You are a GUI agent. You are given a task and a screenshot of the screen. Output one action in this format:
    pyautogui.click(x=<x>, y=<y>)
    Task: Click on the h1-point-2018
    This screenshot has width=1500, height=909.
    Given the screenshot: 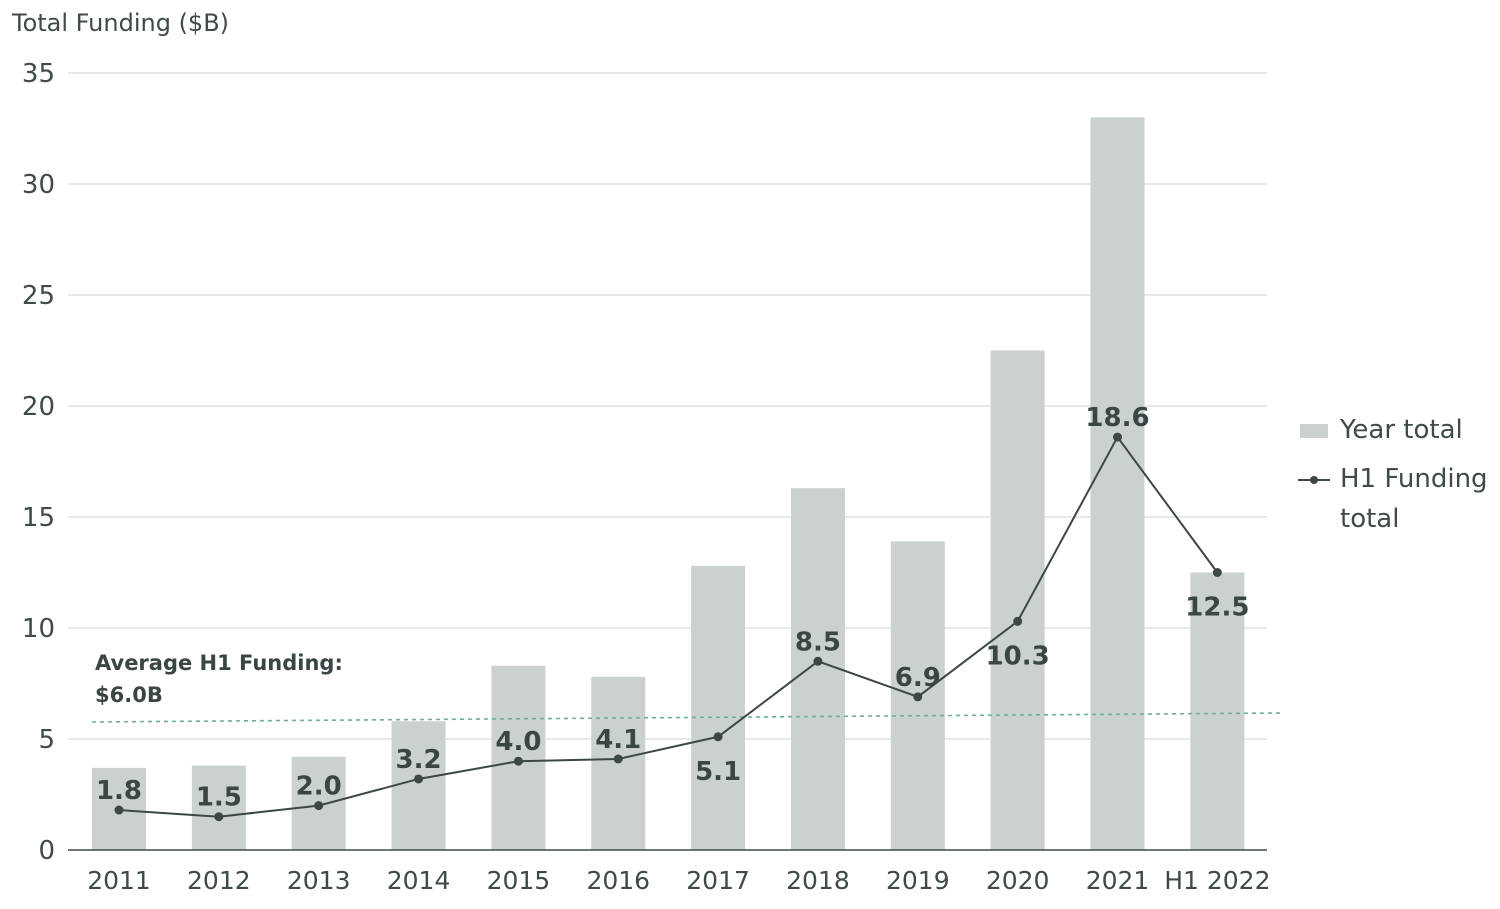 What is the action you would take?
    pyautogui.click(x=818, y=661)
    